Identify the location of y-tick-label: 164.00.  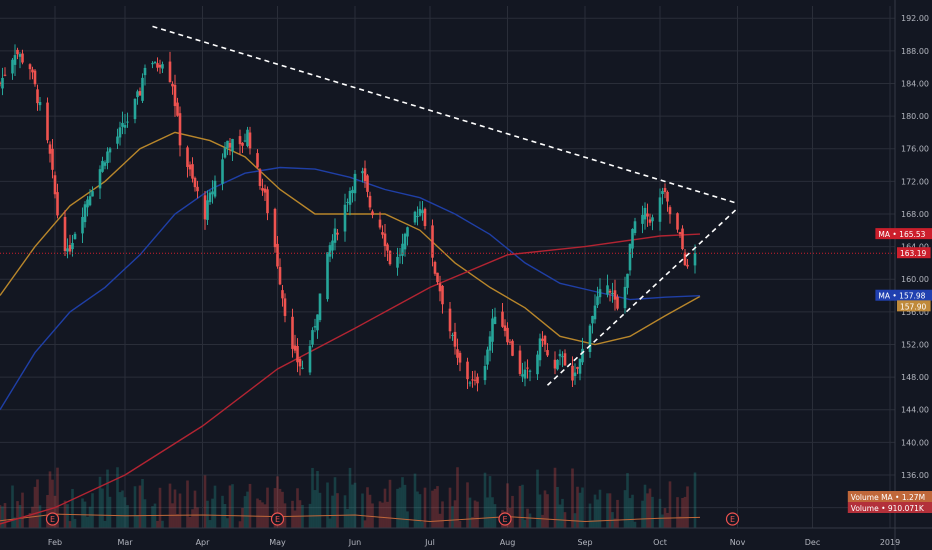
(915, 247).